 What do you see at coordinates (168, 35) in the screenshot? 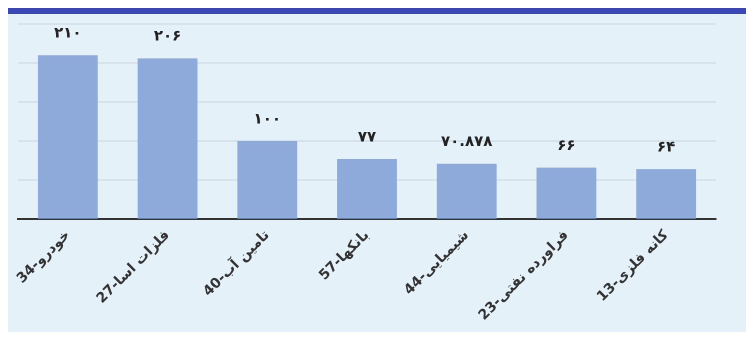
I see `data-label: ۲۰۶` at bounding box center [168, 35].